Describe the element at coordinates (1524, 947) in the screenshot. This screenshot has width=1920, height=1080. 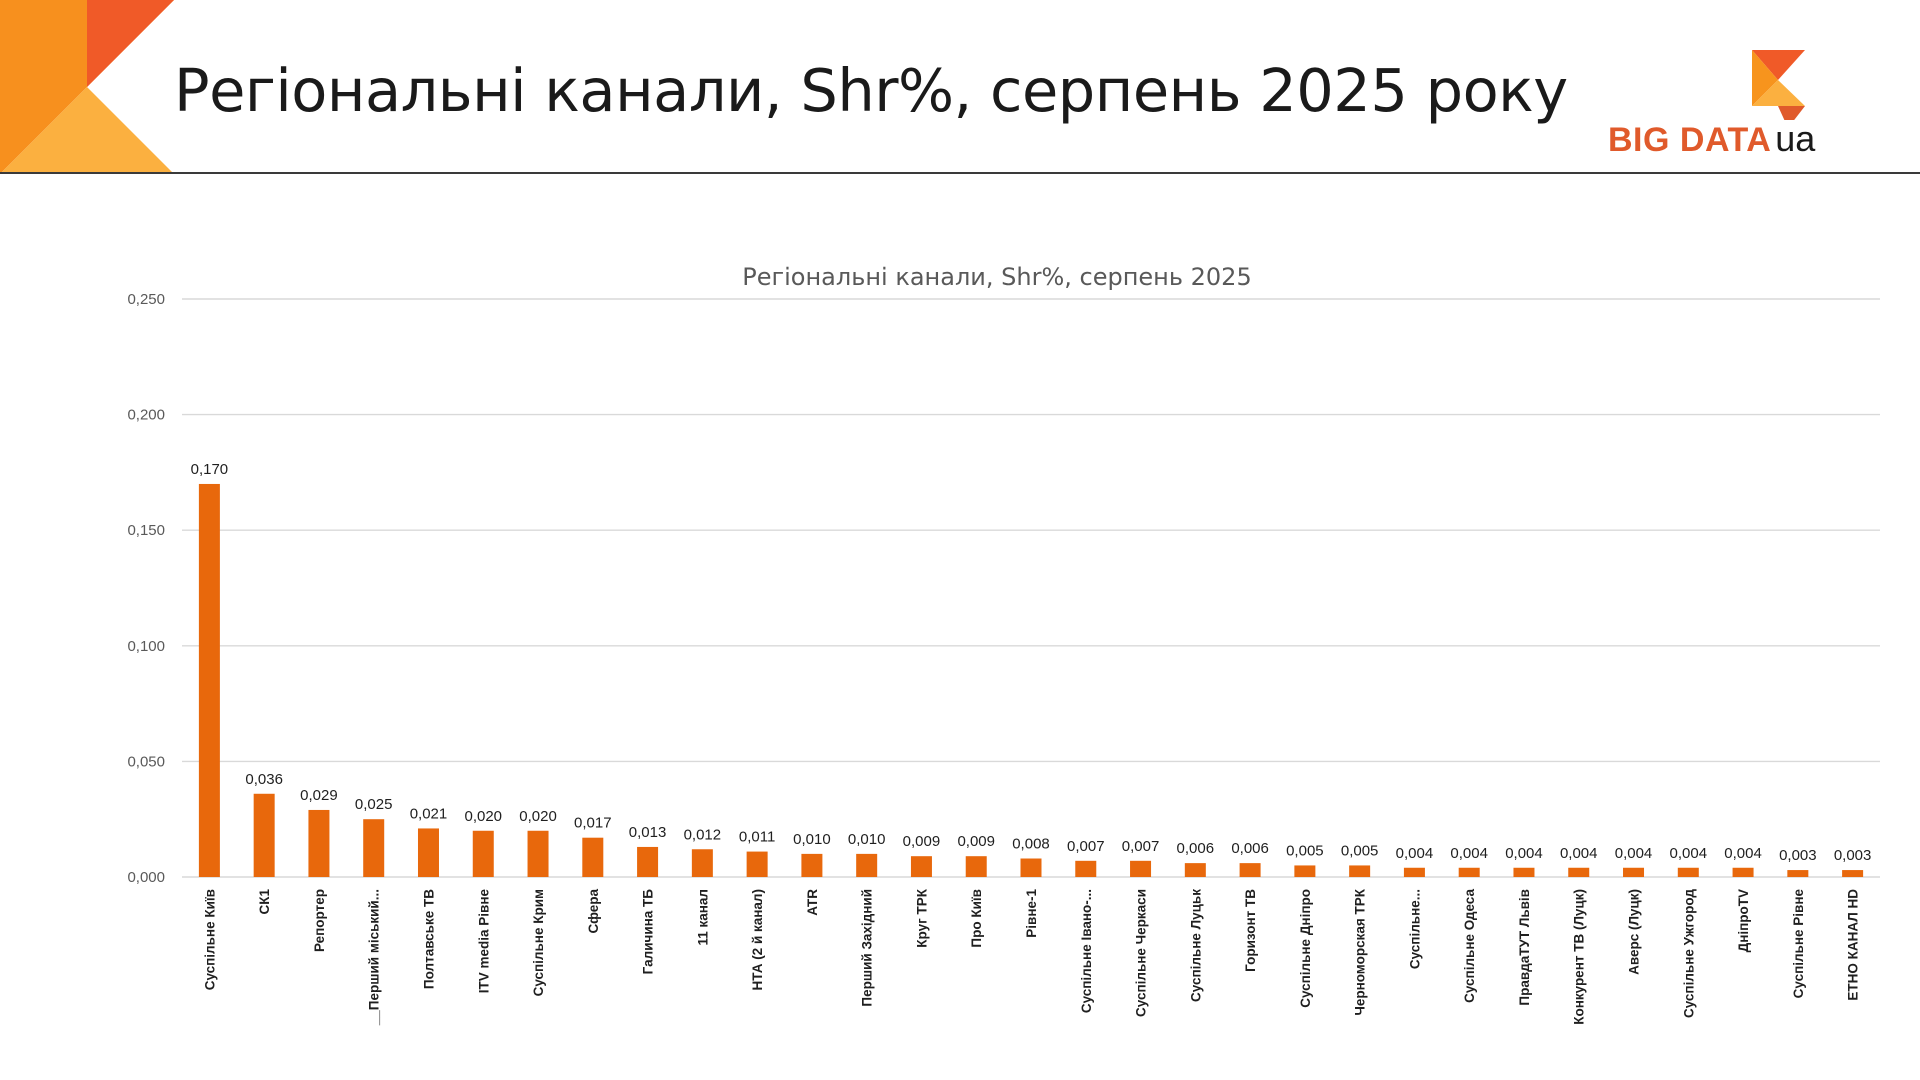
I see `x-tick-label: ПравдаТУТ Львів` at that location.